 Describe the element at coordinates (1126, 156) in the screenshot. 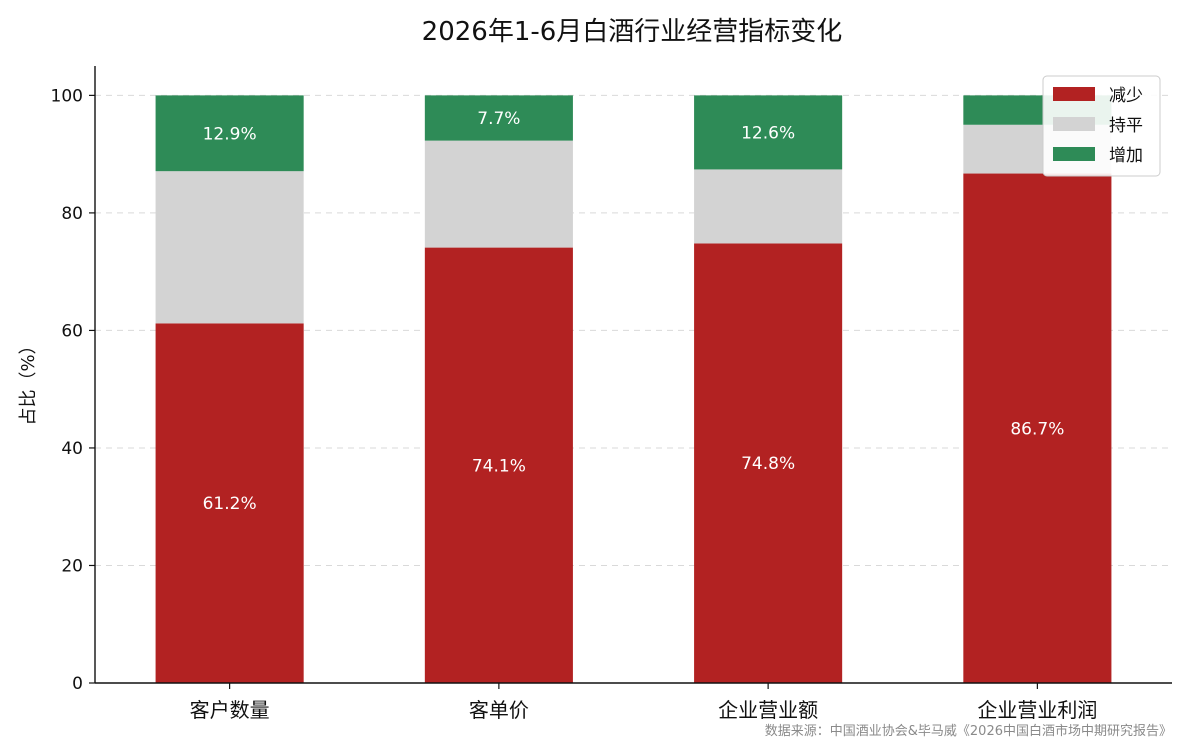

I see `legend-label: 增加` at that location.